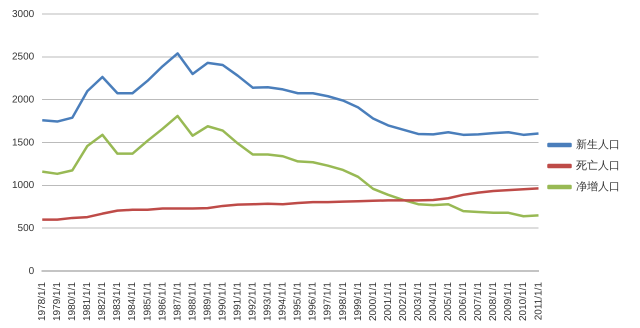 This screenshot has height=328, width=640. Describe the element at coordinates (23, 14) in the screenshot. I see `y-tick-label: 3000` at that location.